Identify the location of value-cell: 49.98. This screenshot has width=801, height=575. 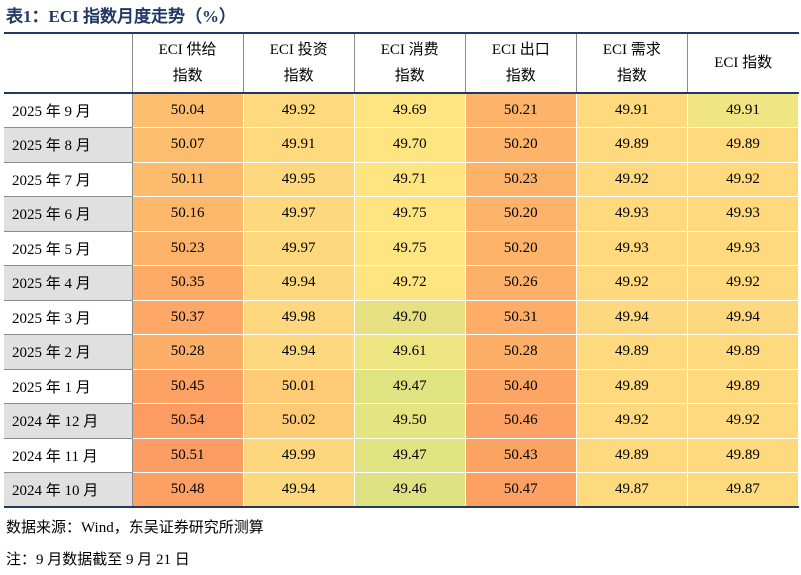
(299, 317).